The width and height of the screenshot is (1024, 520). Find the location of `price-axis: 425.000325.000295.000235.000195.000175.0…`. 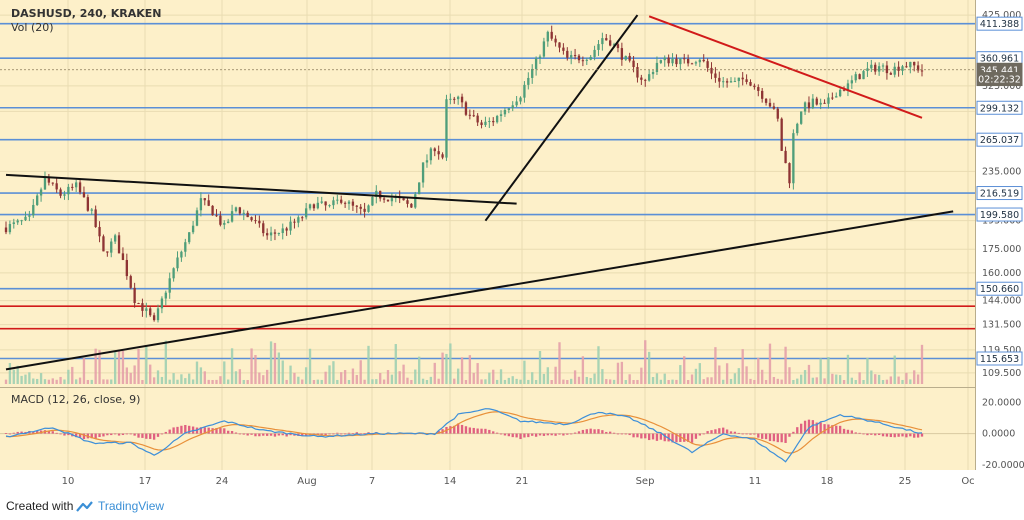

price-axis: 425.000325.000295.000235.000195.000175.0… is located at coordinates (1000, 240).